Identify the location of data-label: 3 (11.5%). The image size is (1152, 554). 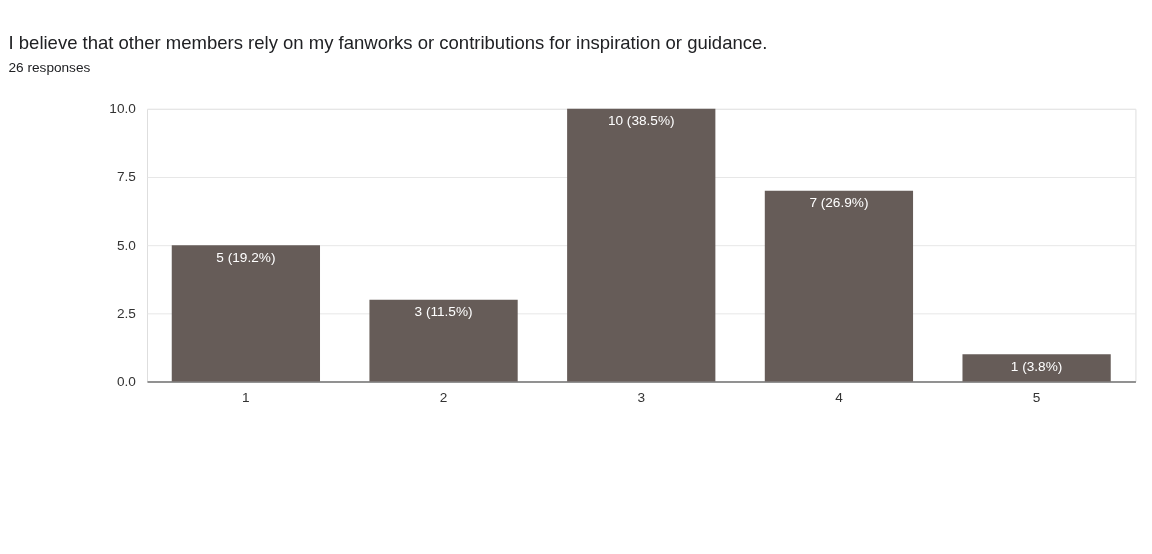
(443, 312).